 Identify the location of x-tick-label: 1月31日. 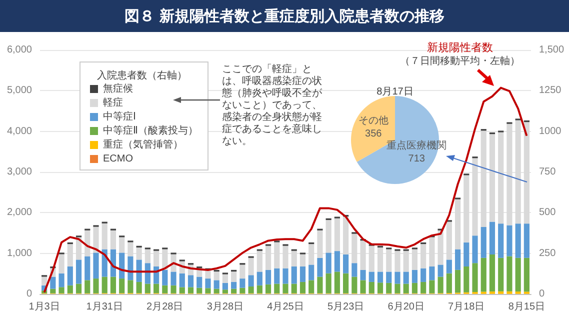
(104, 307).